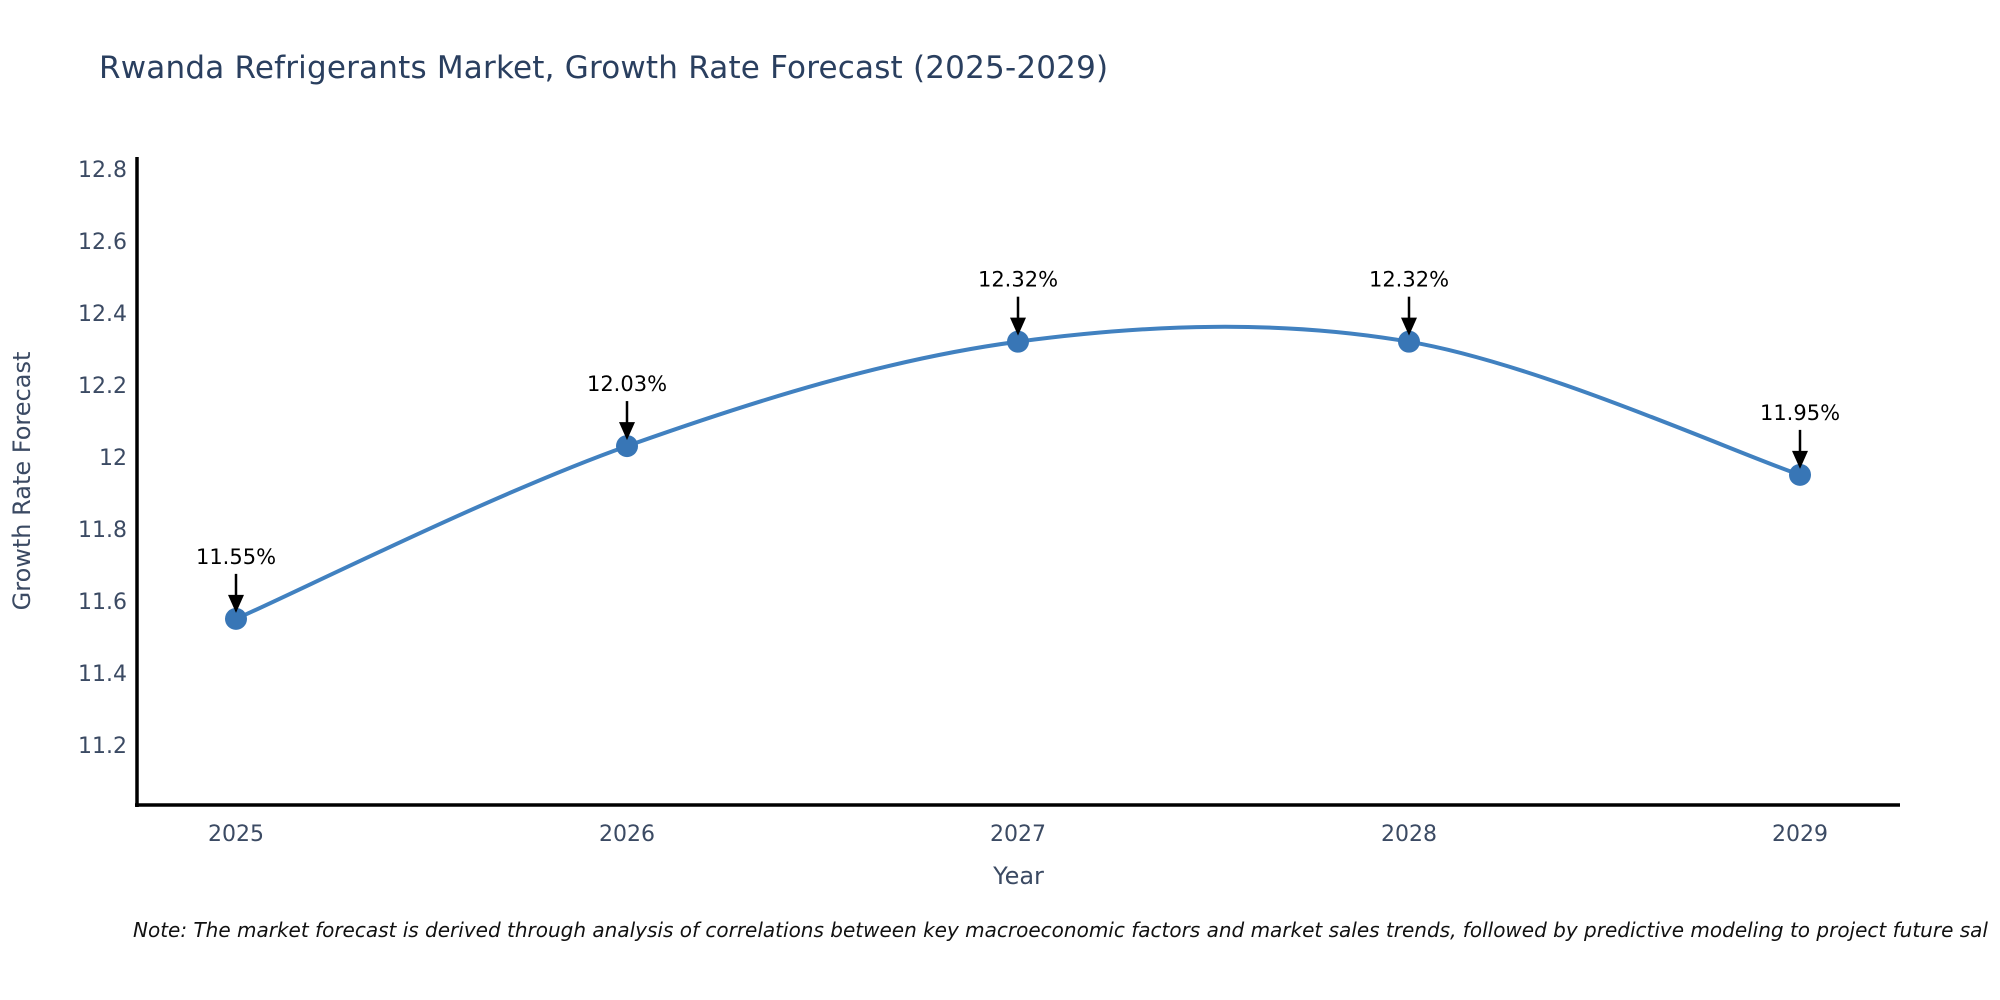 This screenshot has width=2000, height=1000. Describe the element at coordinates (236, 557) in the screenshot. I see `point-value-label: 11.55%` at that location.